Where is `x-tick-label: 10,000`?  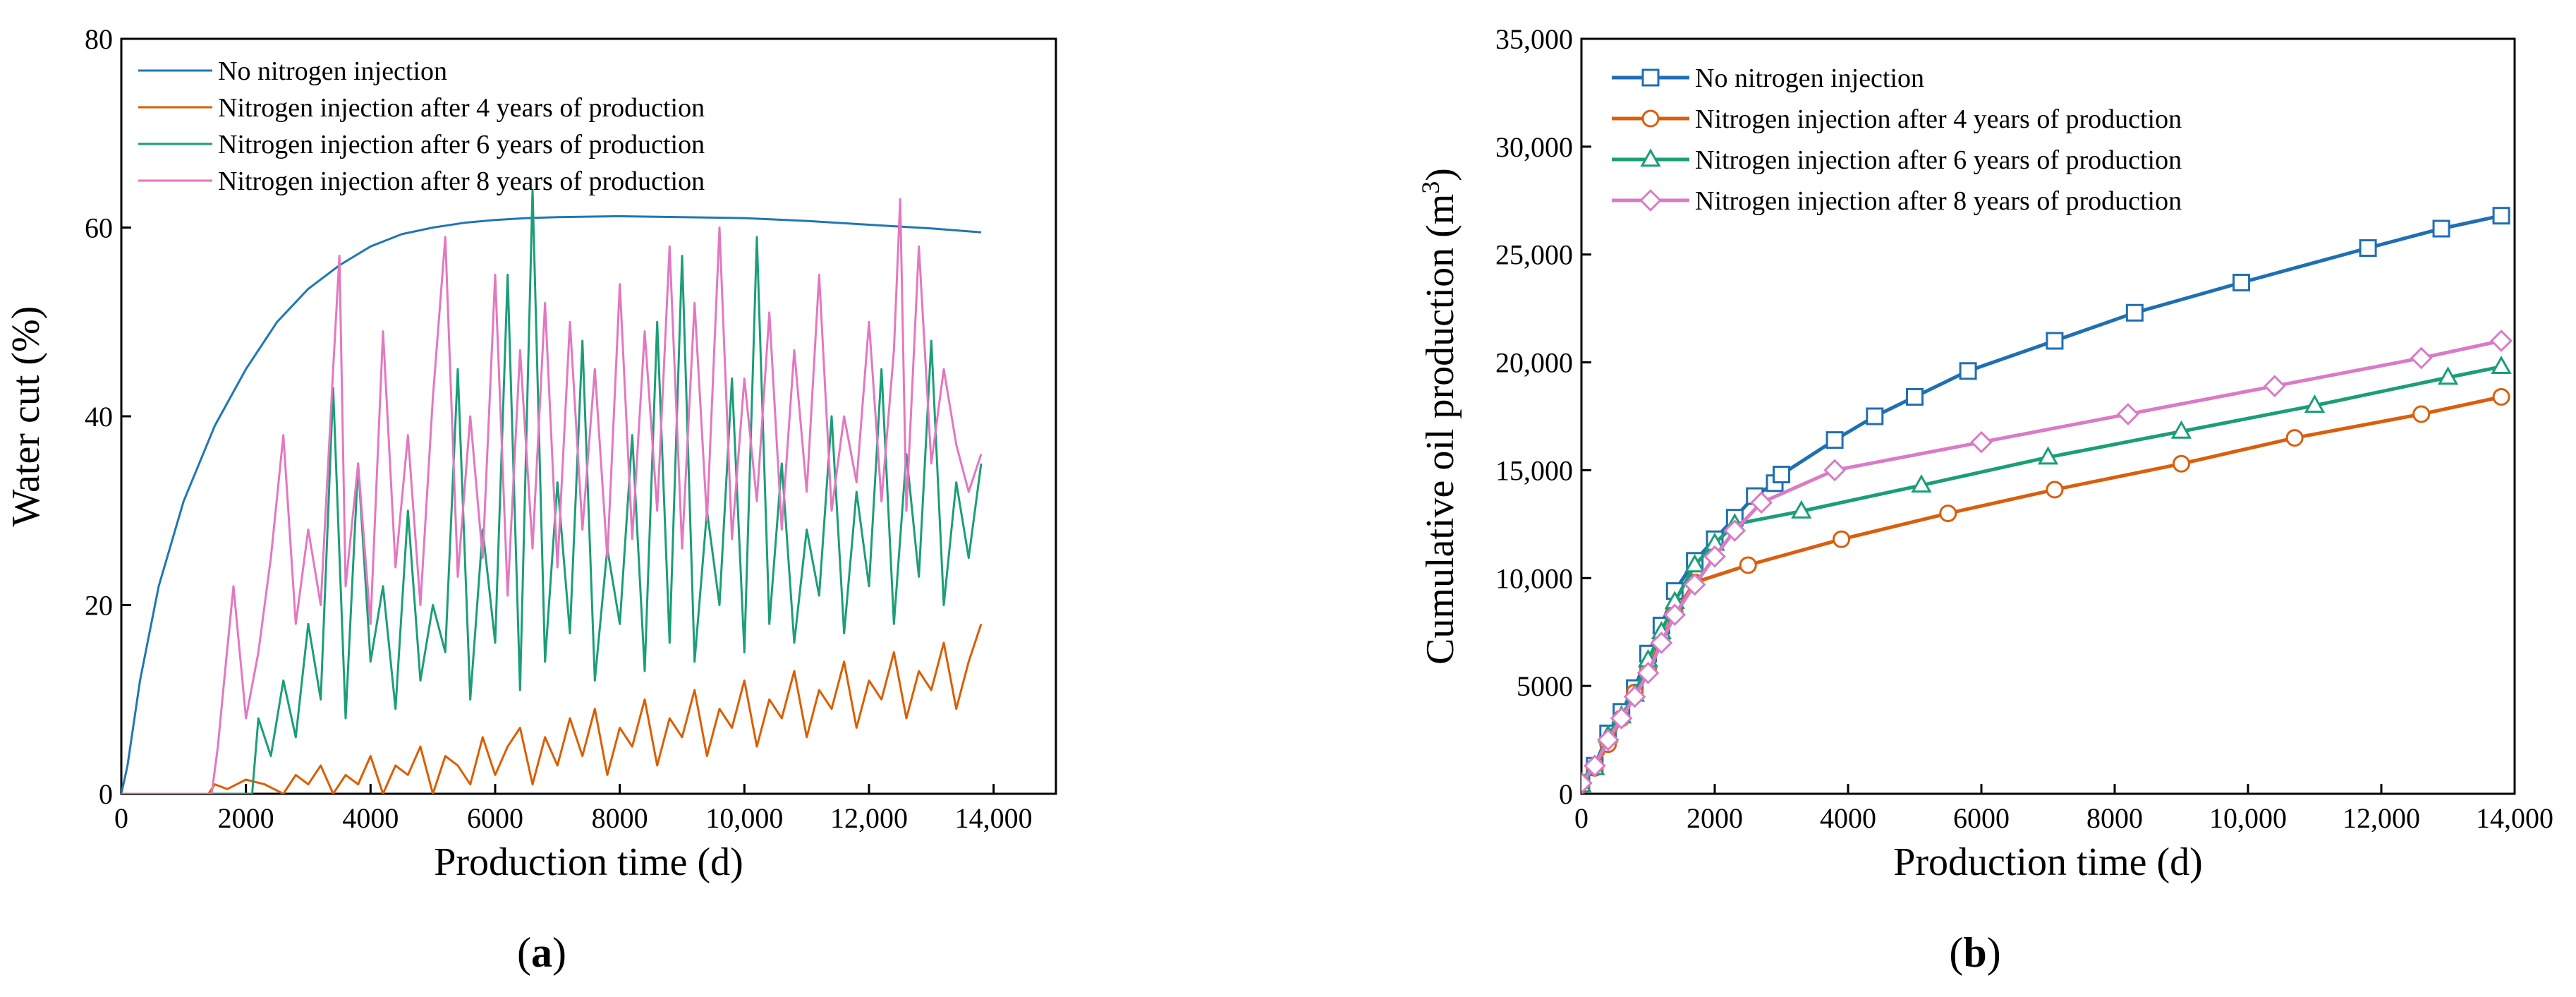 x-tick-label: 10,000 is located at coordinates (2248, 818).